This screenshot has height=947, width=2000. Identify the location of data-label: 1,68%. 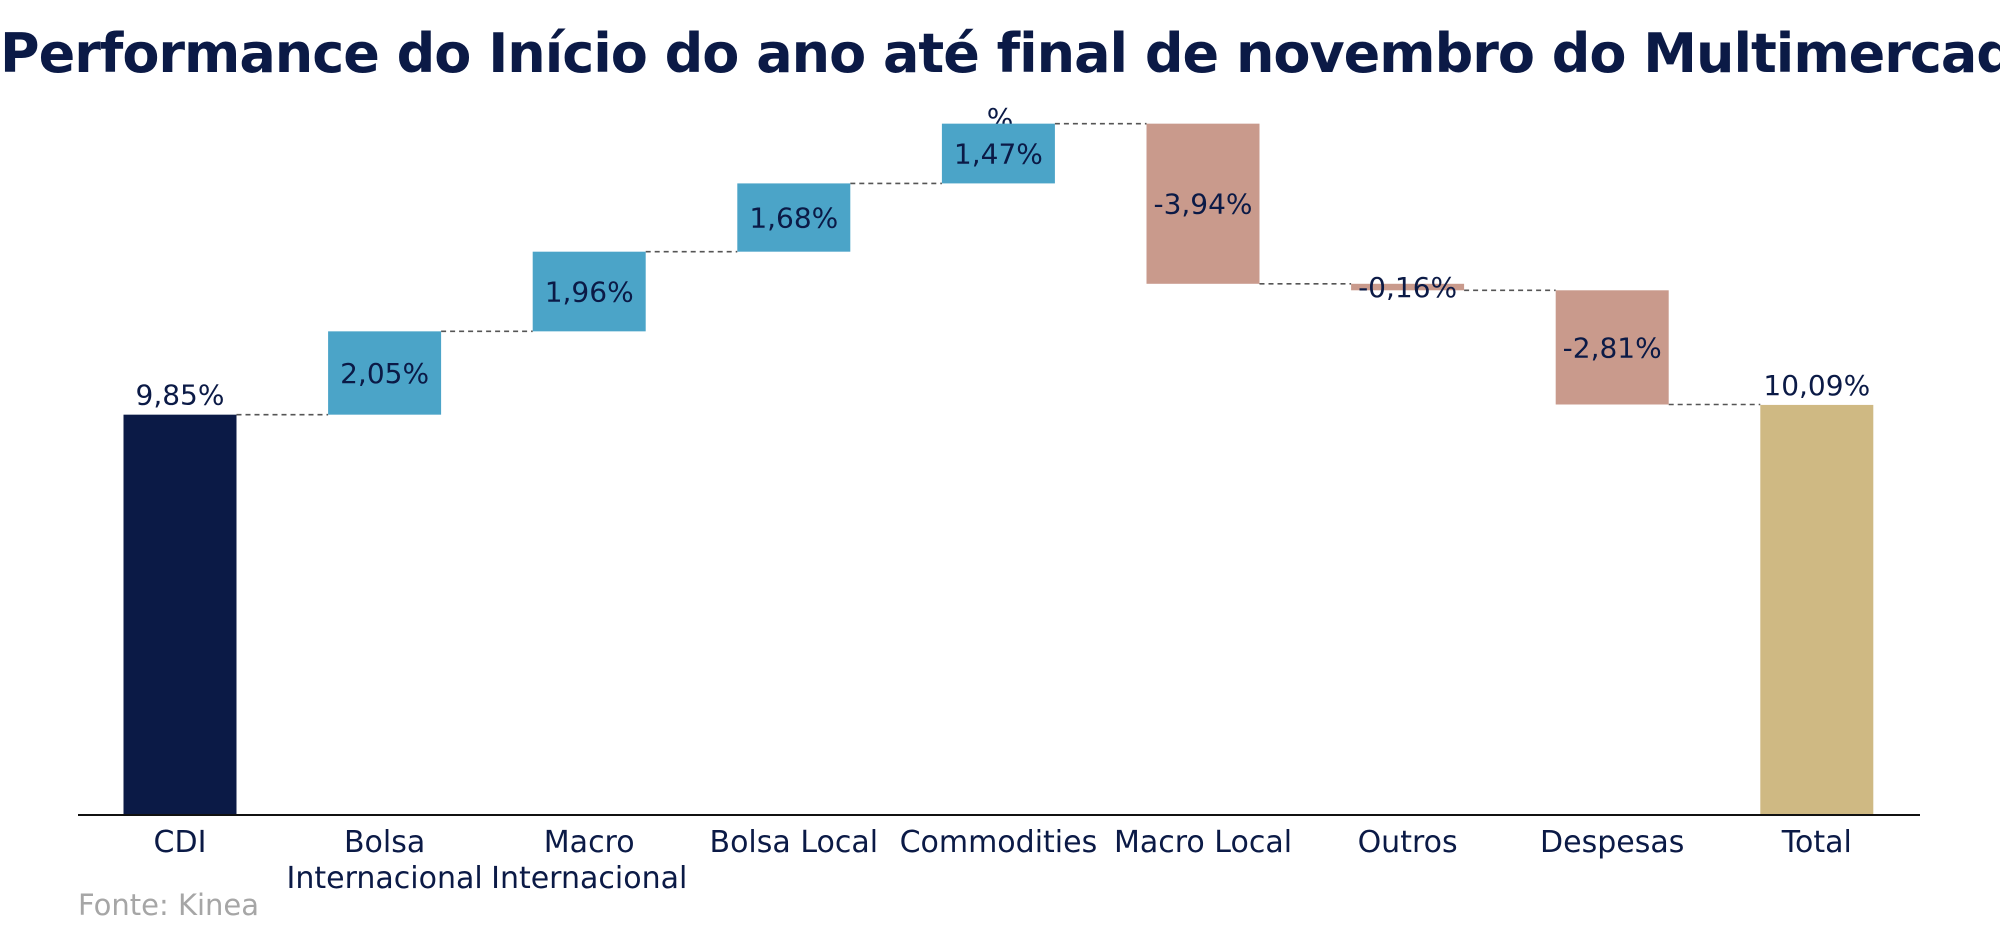
(793, 218).